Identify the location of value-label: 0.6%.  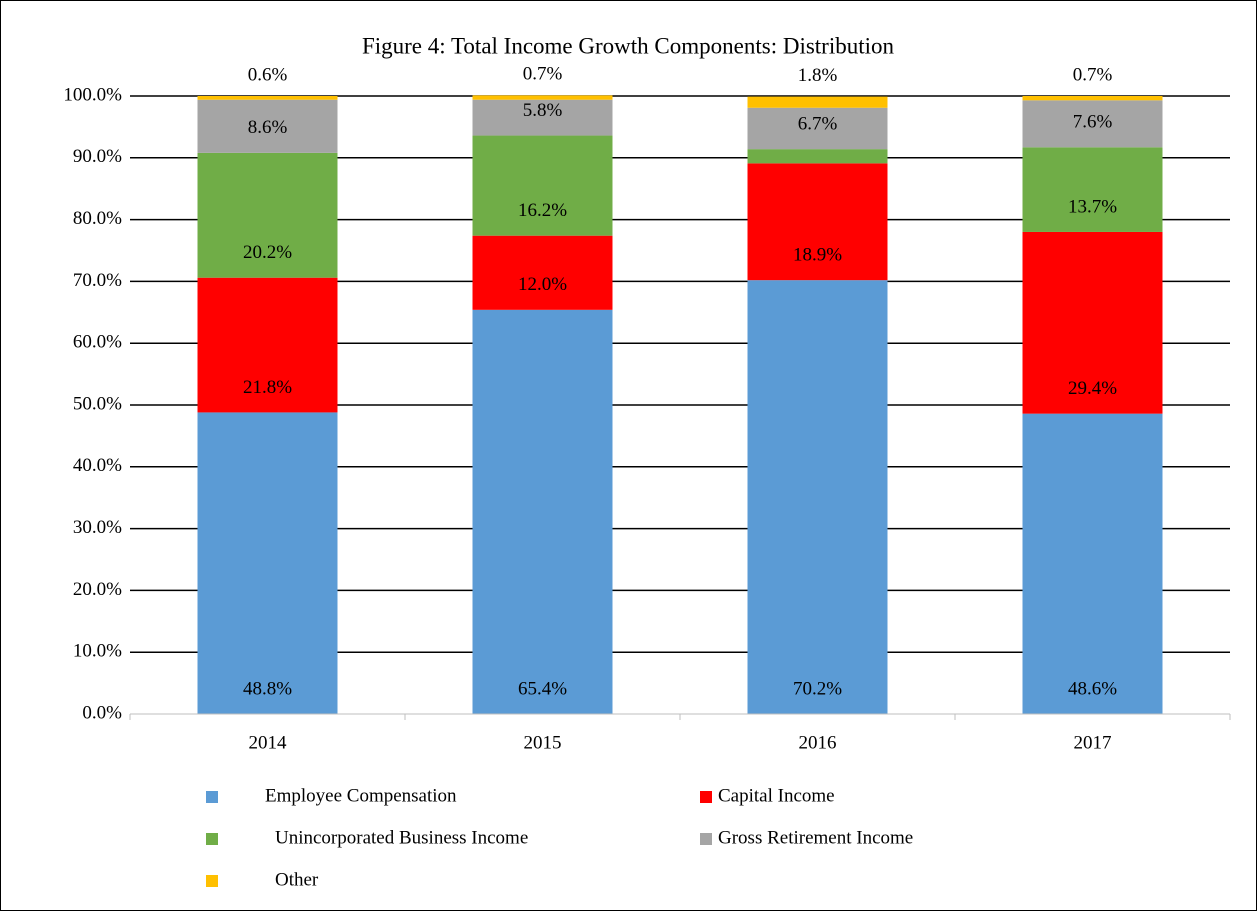
(268, 74).